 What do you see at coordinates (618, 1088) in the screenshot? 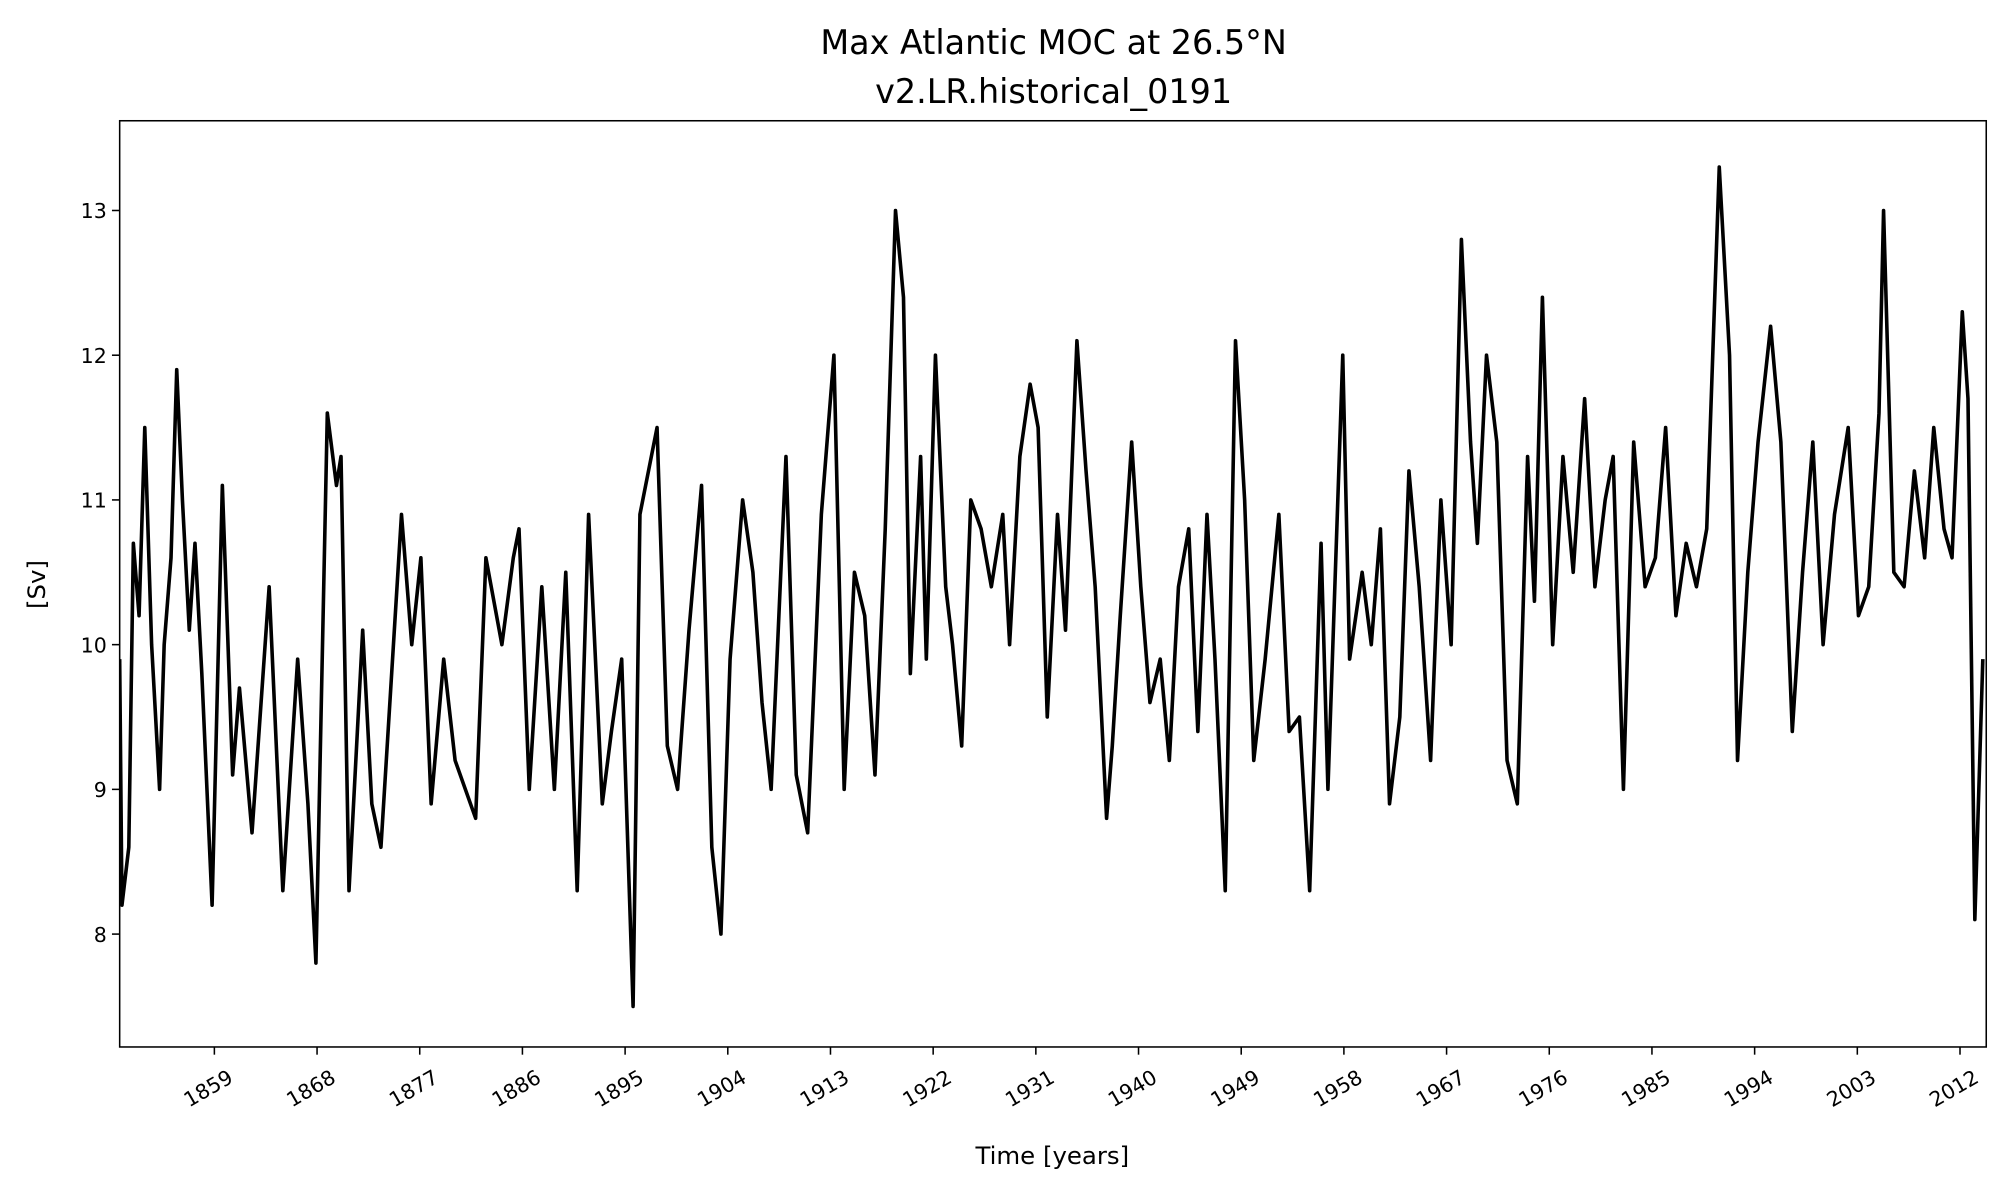
I see `x-tick-label: 1895` at bounding box center [618, 1088].